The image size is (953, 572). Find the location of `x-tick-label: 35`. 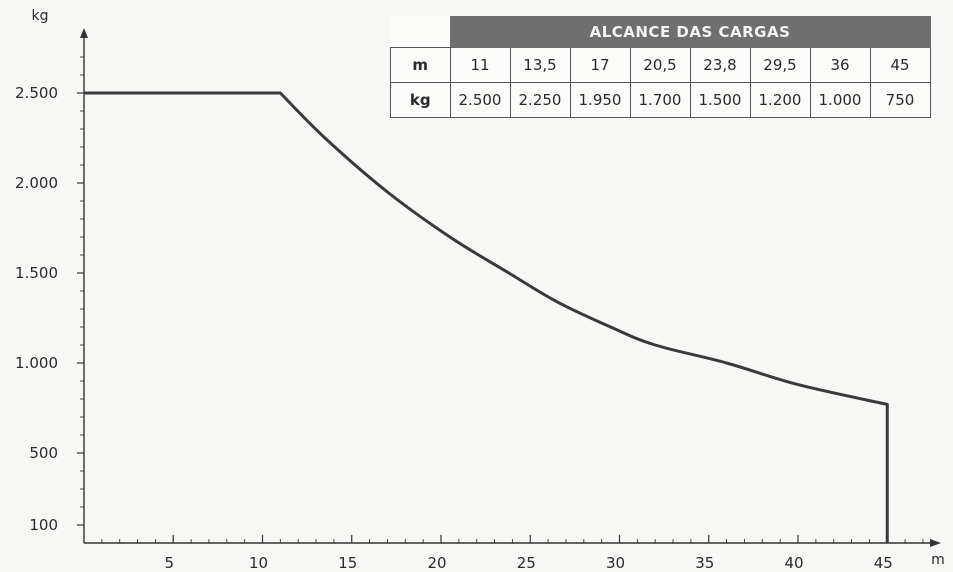

x-tick-label: 35 is located at coordinates (704, 563).